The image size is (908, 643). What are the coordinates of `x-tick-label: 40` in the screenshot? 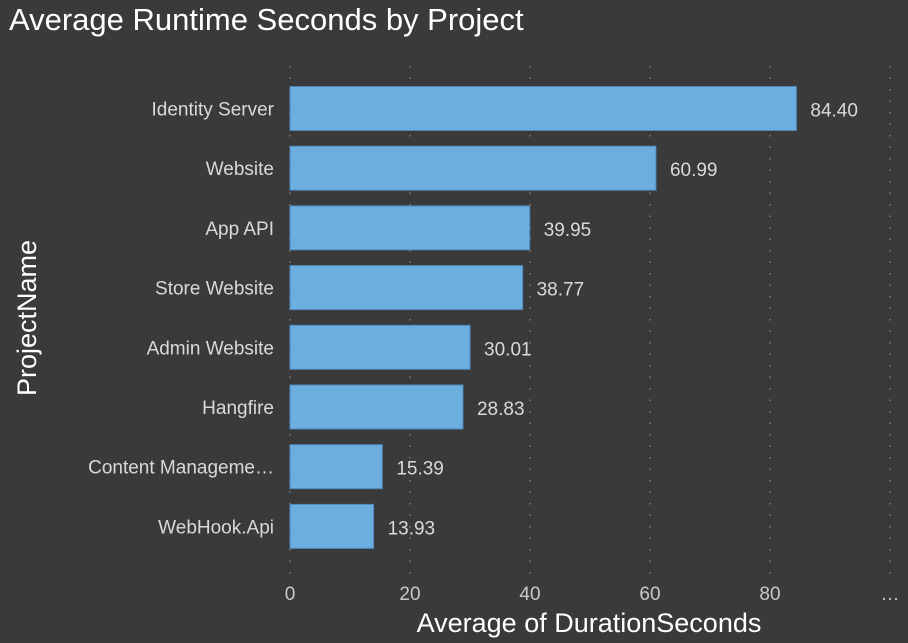 It's located at (529, 594).